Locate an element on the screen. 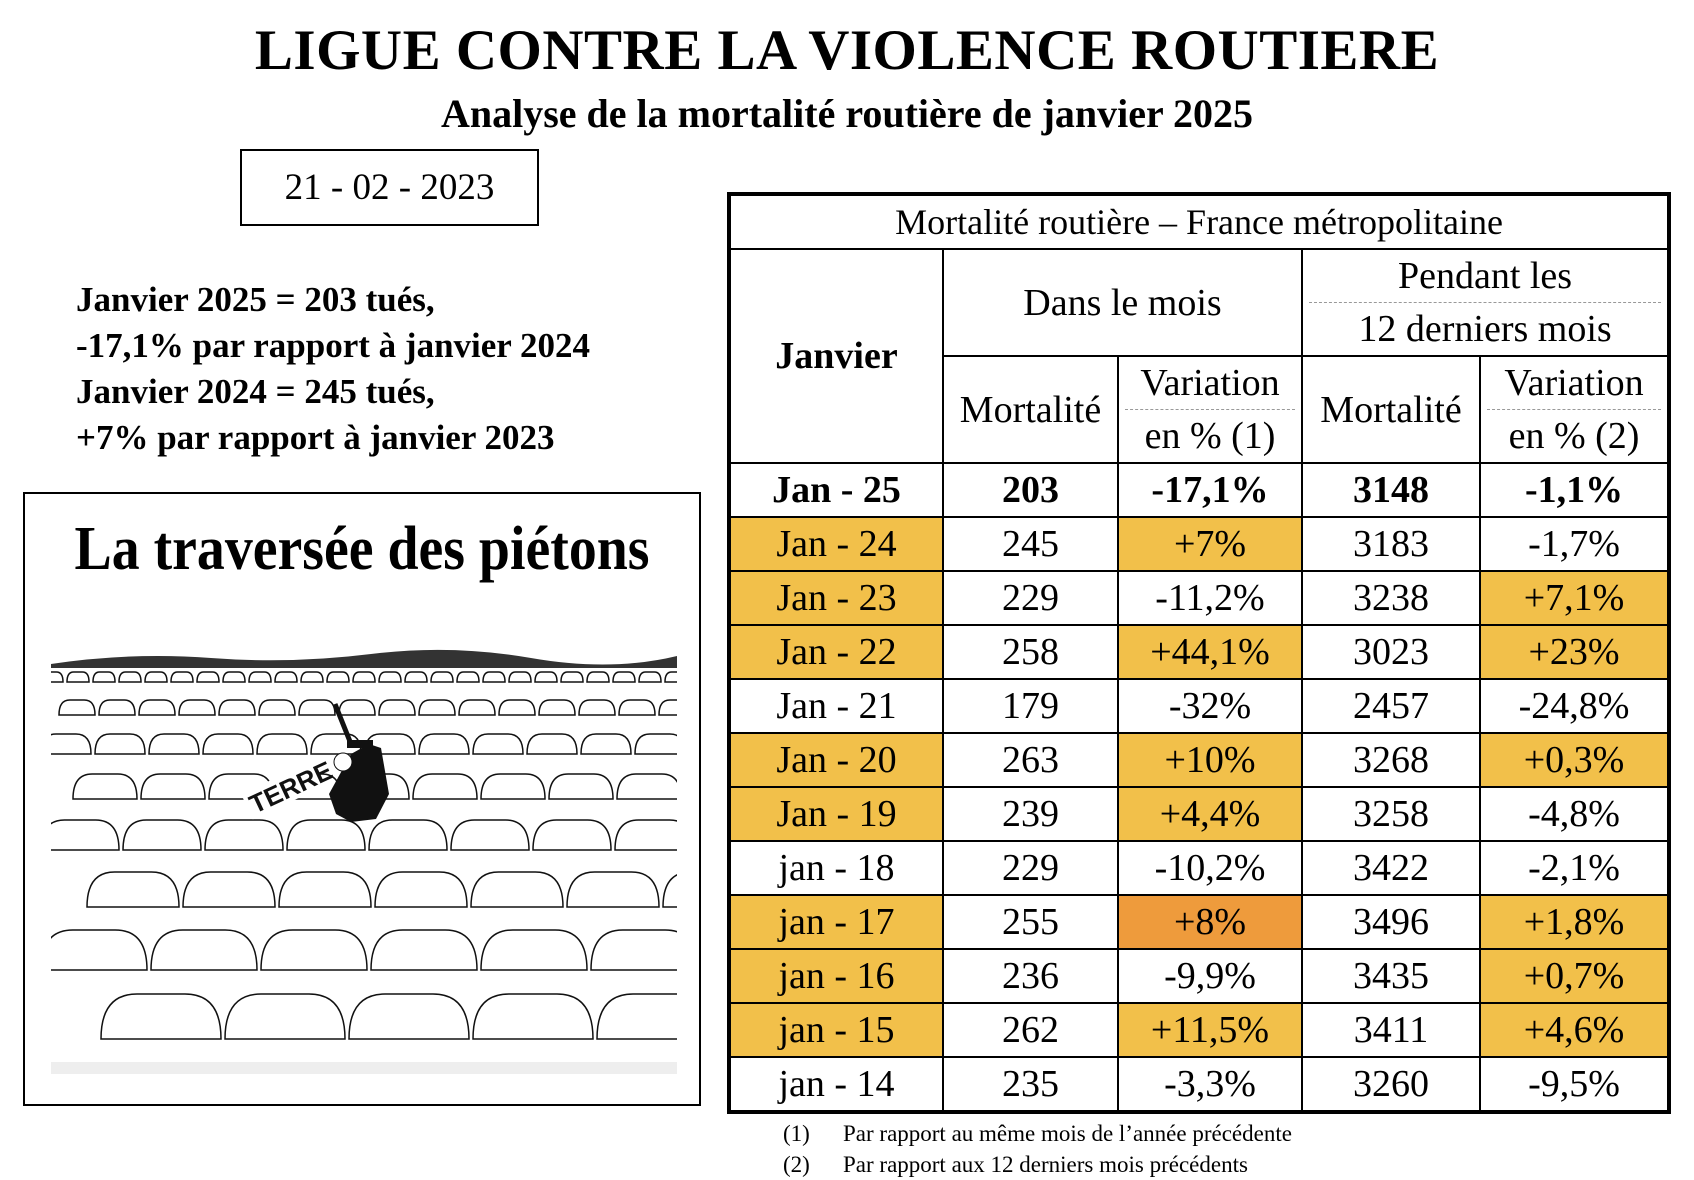 This screenshot has height=1180, width=1694. row-mortalite-12: 3496 is located at coordinates (1391, 922).